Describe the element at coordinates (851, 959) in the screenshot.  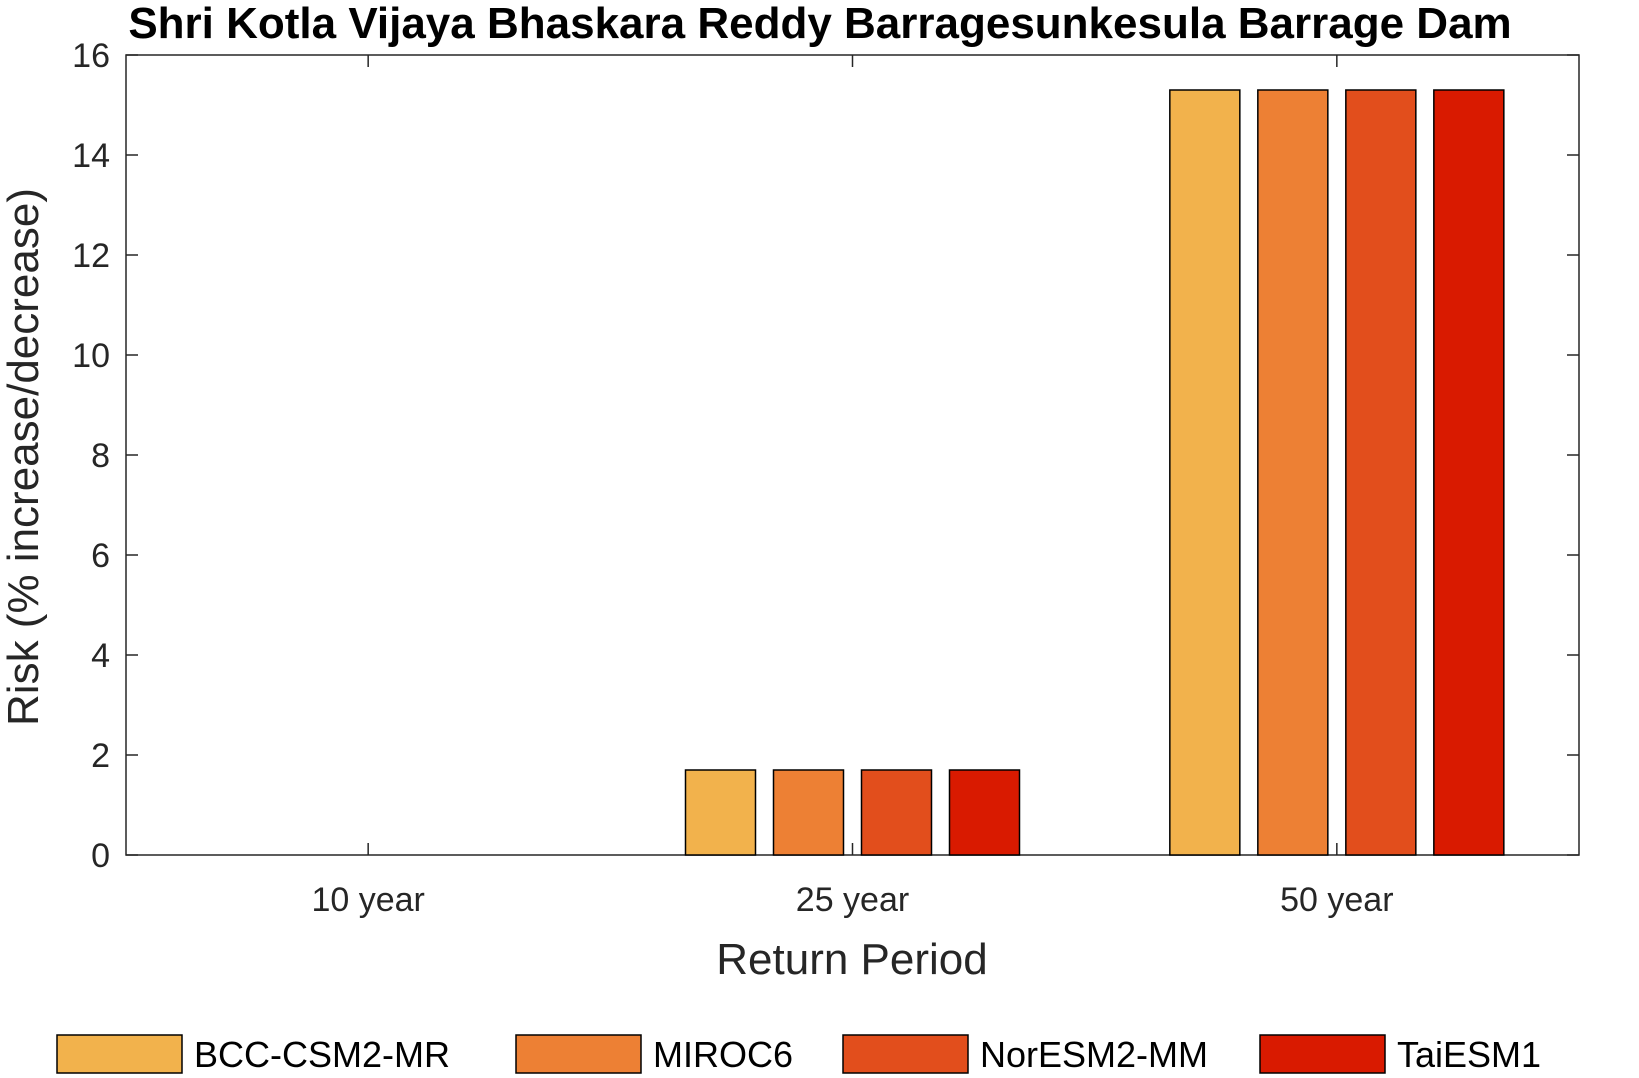
I see `x-axis-label: Return Period` at that location.